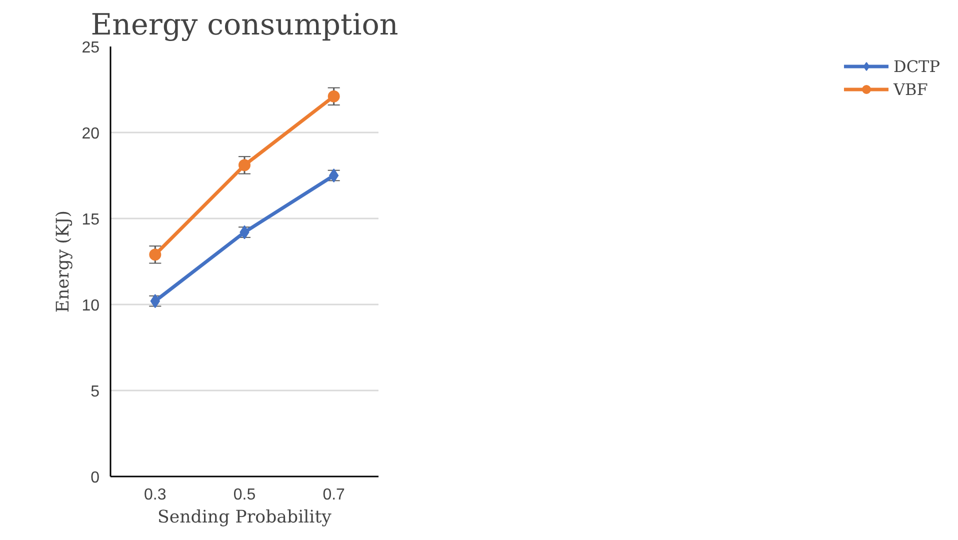 The height and width of the screenshot is (540, 958). Describe the element at coordinates (245, 518) in the screenshot. I see `x-axis-title: Sending Probability` at that location.